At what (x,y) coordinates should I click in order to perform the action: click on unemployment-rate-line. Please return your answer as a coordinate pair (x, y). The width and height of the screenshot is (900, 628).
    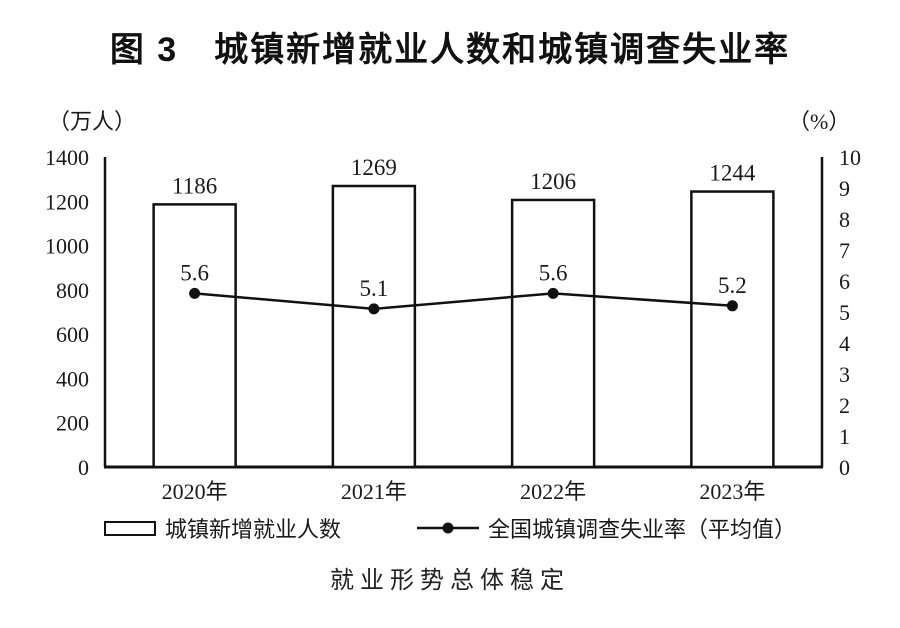
    Looking at the image, I should click on (463, 301).